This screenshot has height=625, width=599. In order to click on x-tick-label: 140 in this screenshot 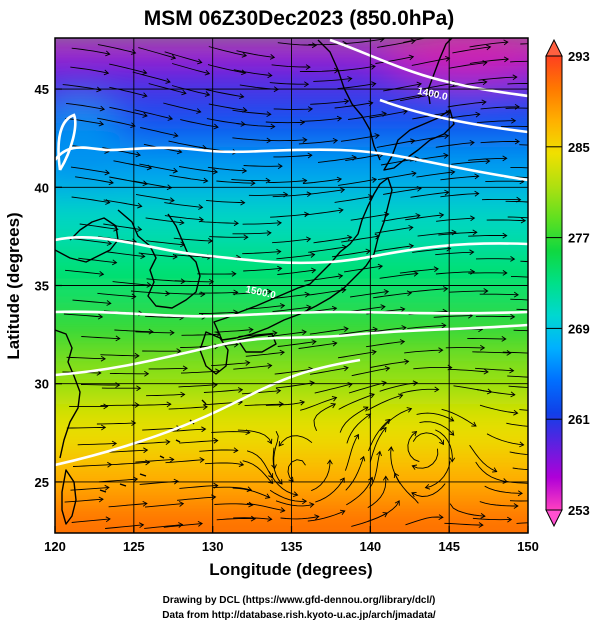, I will do `click(370, 546)`.